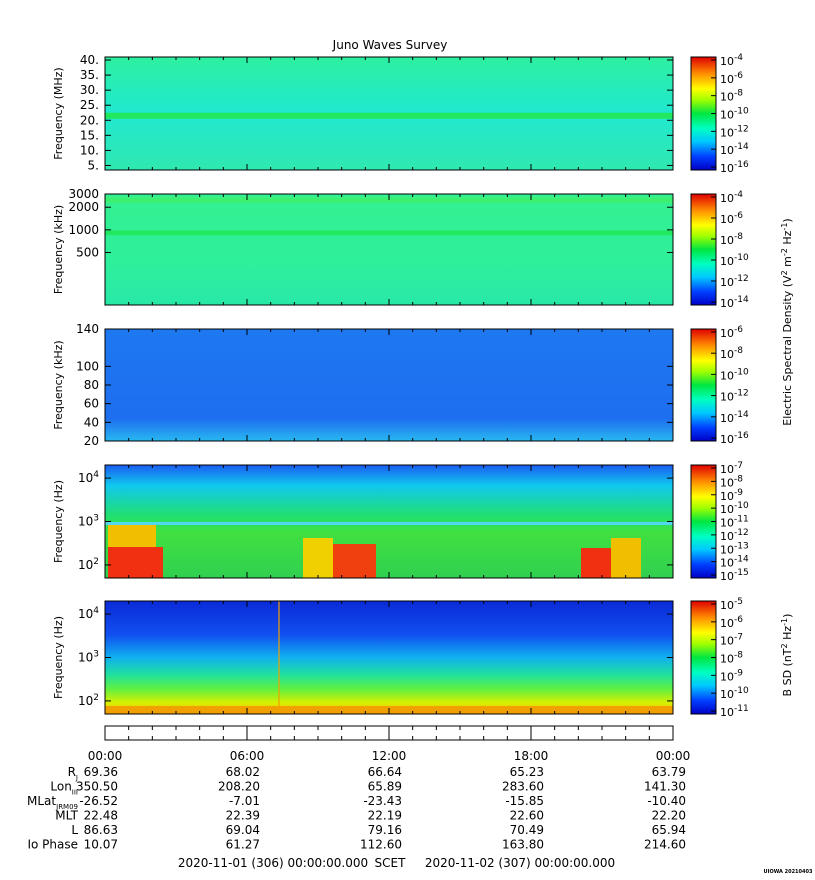 The width and height of the screenshot is (815, 880). What do you see at coordinates (391, 863) in the screenshot?
I see `footer-scet-label: SCET` at bounding box center [391, 863].